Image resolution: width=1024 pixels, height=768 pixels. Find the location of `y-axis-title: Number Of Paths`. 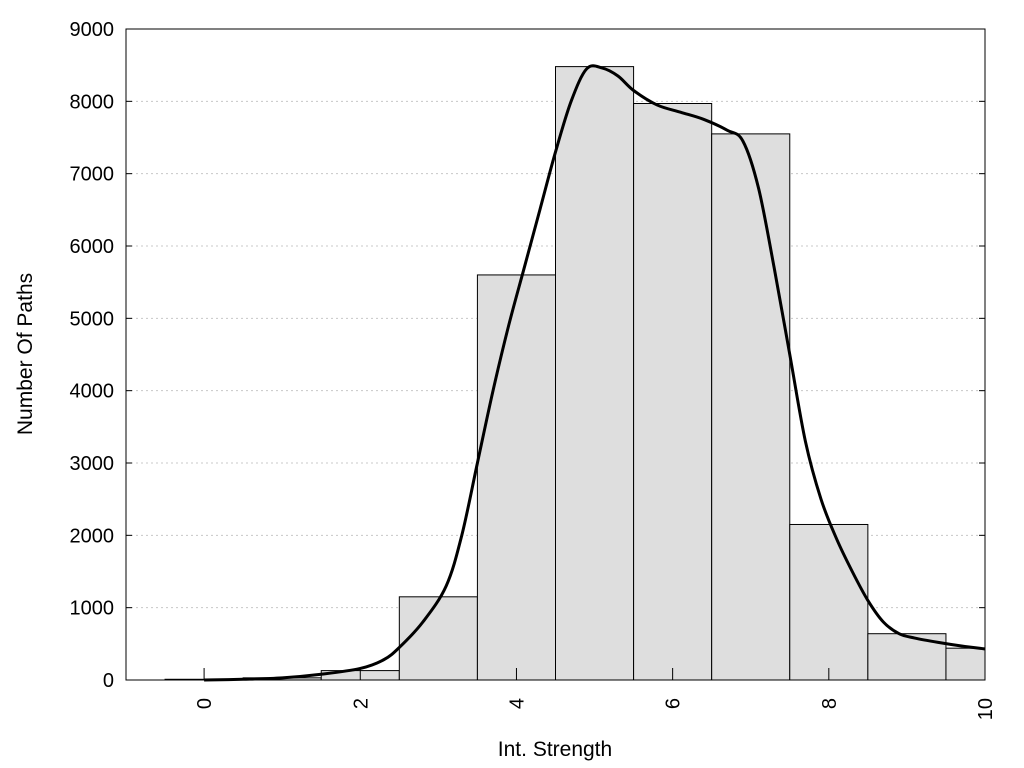

y-axis-title: Number Of Paths is located at coordinates (25, 354).